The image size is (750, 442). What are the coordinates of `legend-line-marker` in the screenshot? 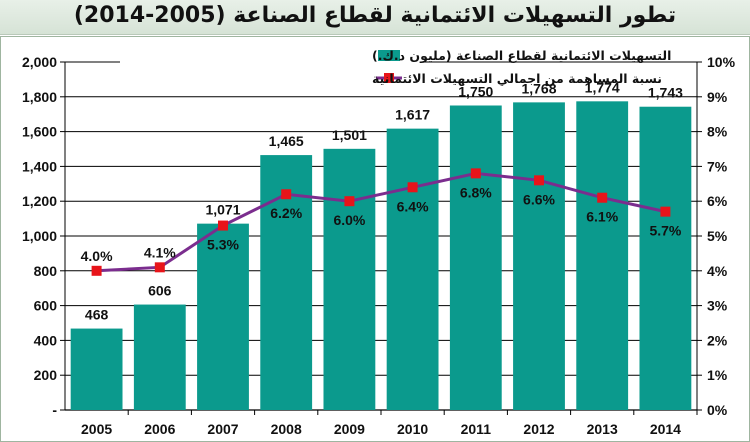 It's located at (389, 78).